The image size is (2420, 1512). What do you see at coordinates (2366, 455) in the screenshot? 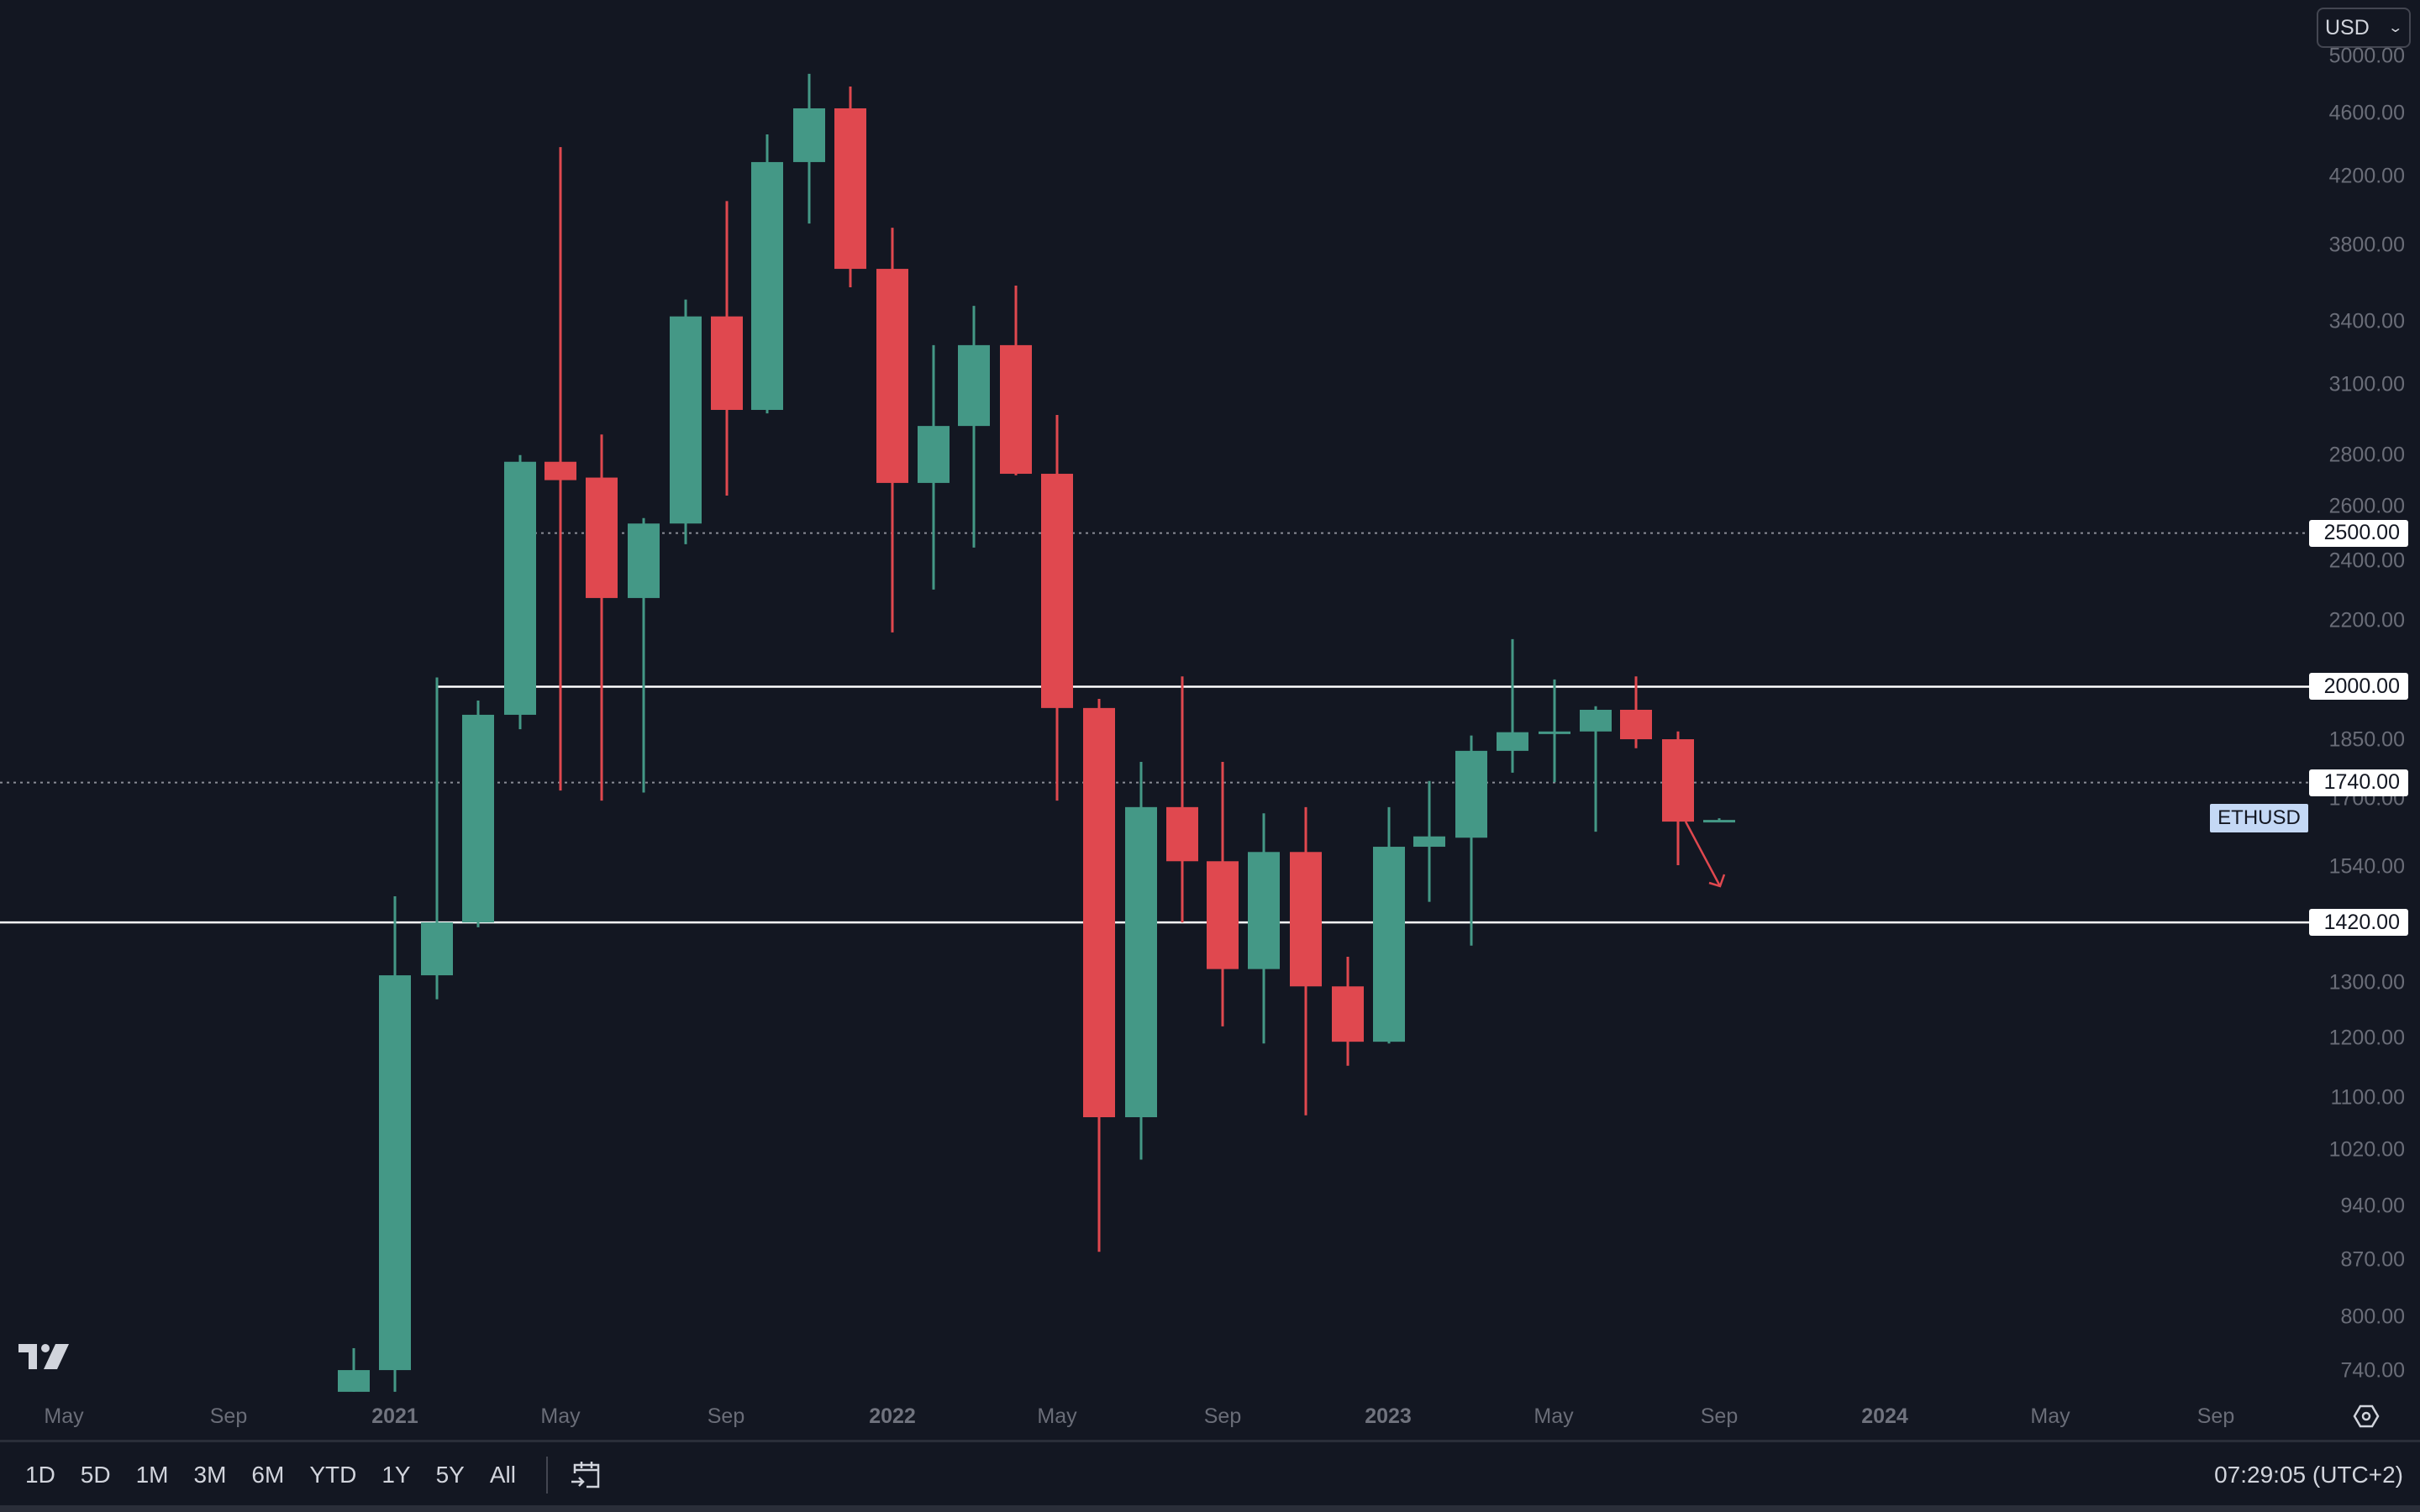
I see `price-tick: 2800.00` at bounding box center [2366, 455].